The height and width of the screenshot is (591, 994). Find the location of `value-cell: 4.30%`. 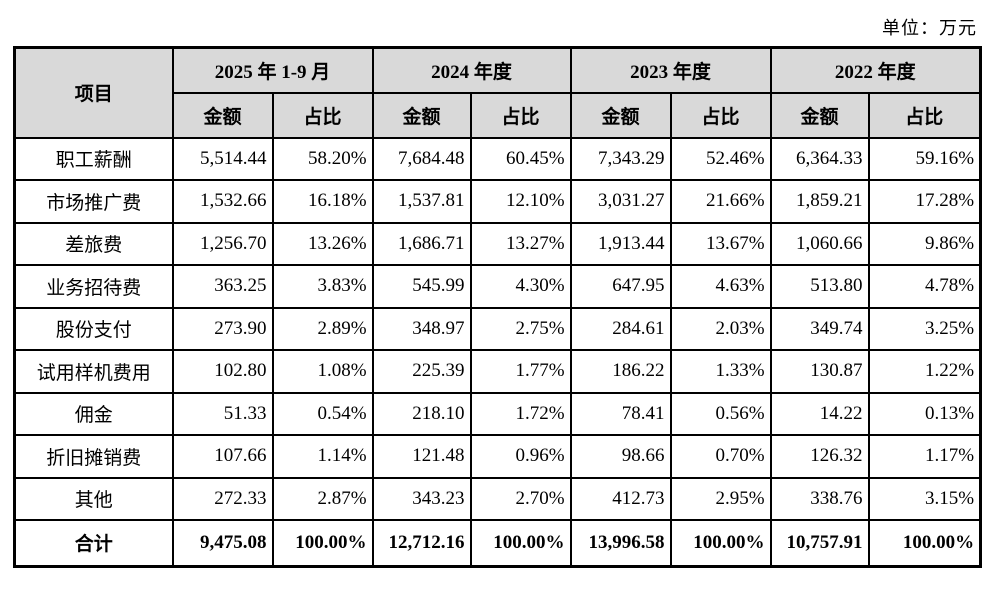

value-cell: 4.30% is located at coordinates (520, 286).